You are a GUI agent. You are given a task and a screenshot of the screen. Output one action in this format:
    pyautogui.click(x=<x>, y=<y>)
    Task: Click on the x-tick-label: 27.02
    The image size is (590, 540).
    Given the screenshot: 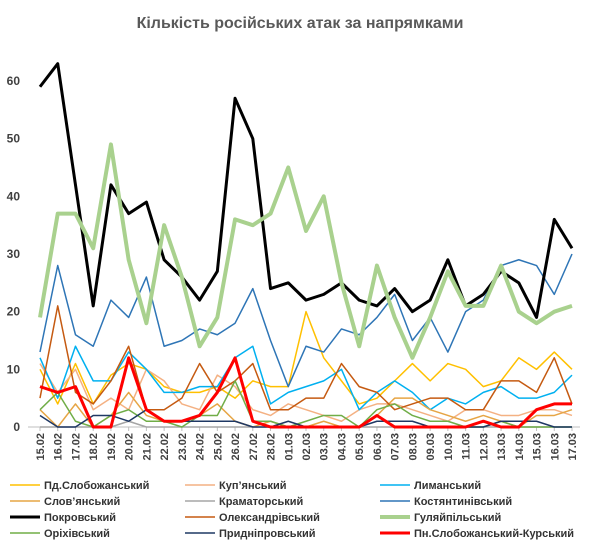 What is the action you would take?
    pyautogui.click(x=254, y=447)
    